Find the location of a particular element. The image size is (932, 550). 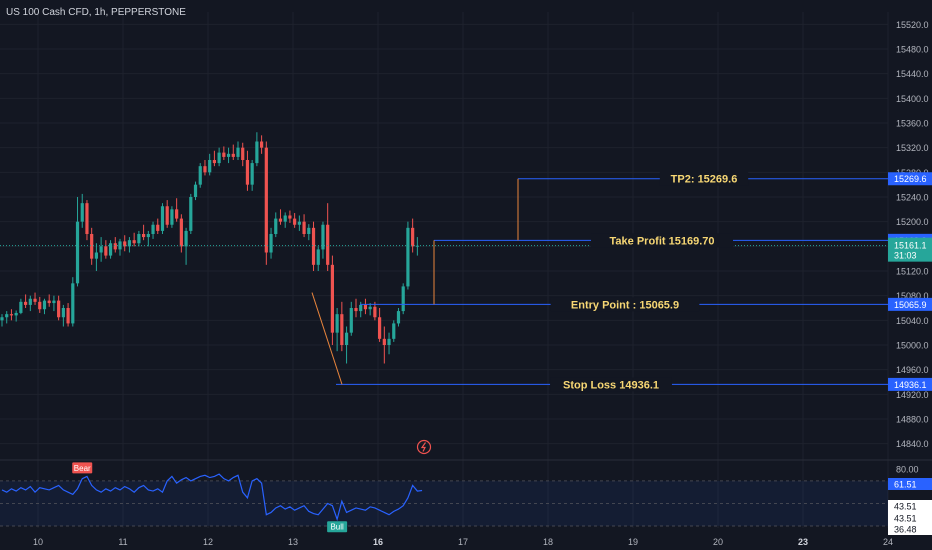

replay-icon is located at coordinates (424, 447).